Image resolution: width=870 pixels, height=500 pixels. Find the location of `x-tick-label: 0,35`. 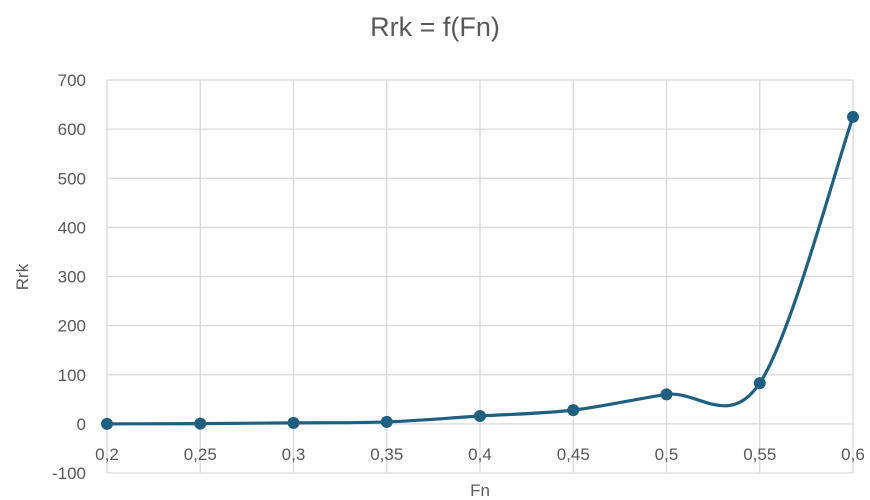

x-tick-label: 0,35 is located at coordinates (386, 454).